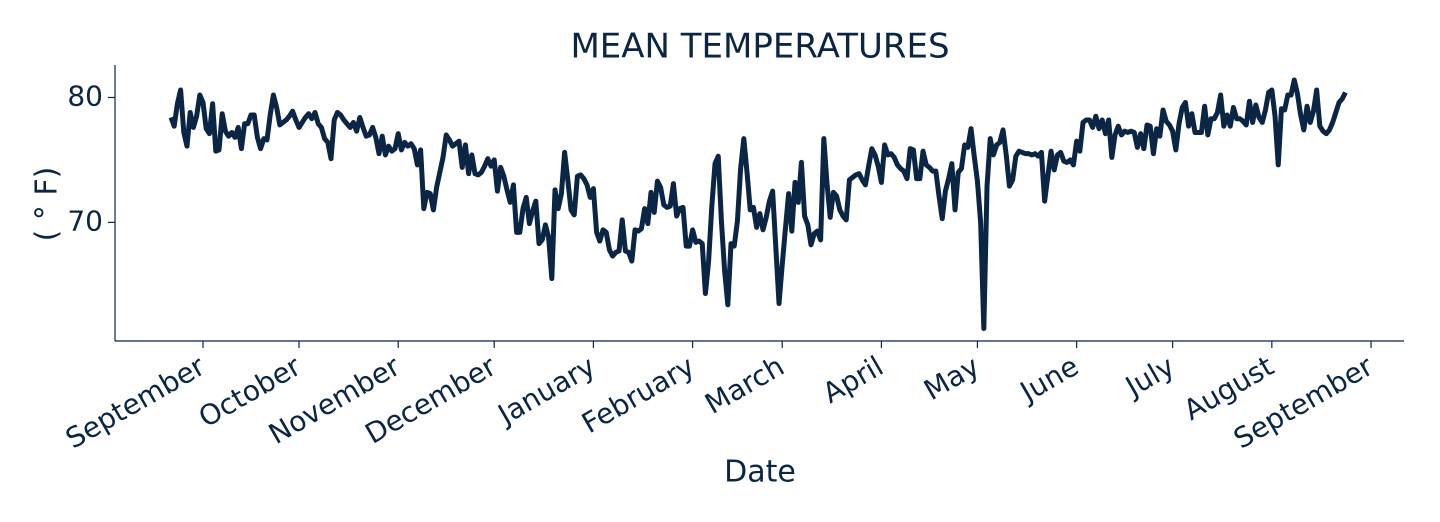  Describe the element at coordinates (744, 384) in the screenshot. I see `x-tick-label: March` at that location.